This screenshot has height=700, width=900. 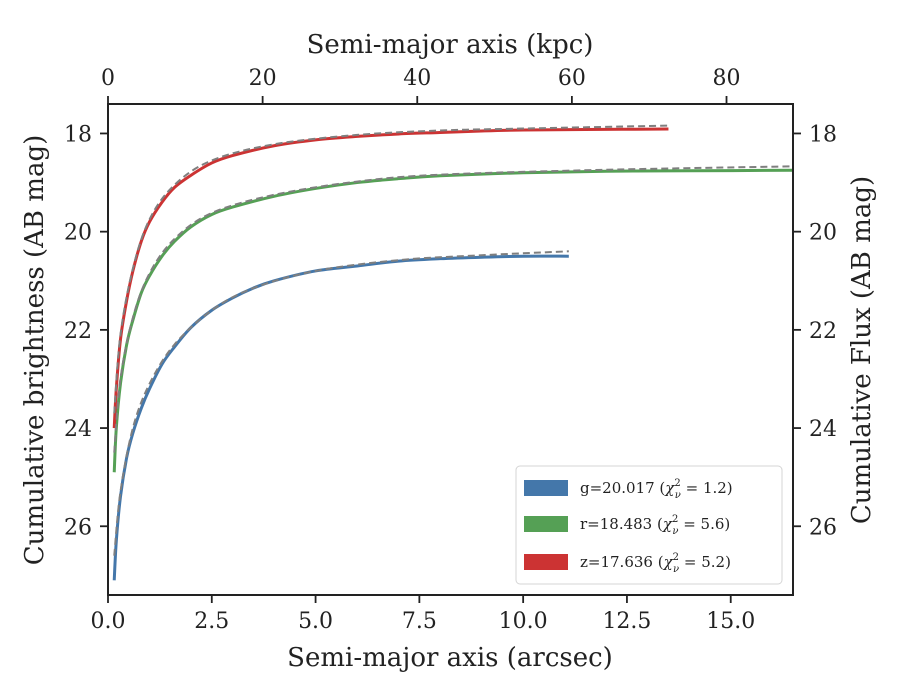 What do you see at coordinates (823, 233) in the screenshot?
I see `y2-tick-label: 20` at bounding box center [823, 233].